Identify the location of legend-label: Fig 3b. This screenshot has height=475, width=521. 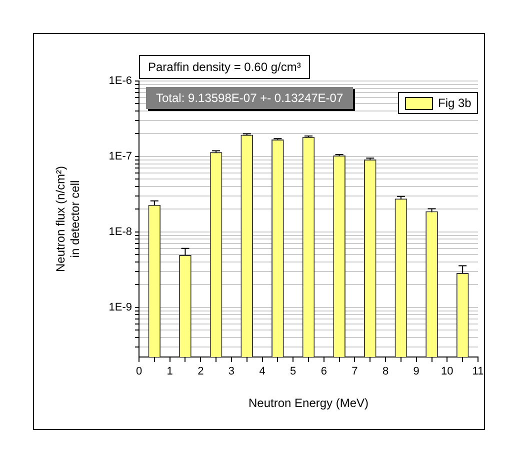
(455, 103).